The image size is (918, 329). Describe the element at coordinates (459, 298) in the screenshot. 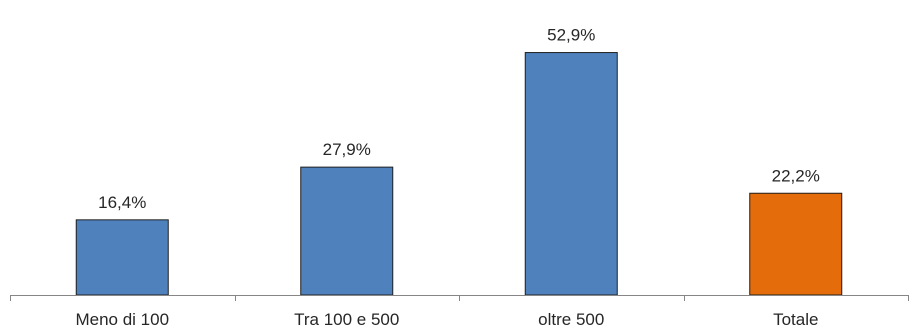

I see `x-axis` at that location.